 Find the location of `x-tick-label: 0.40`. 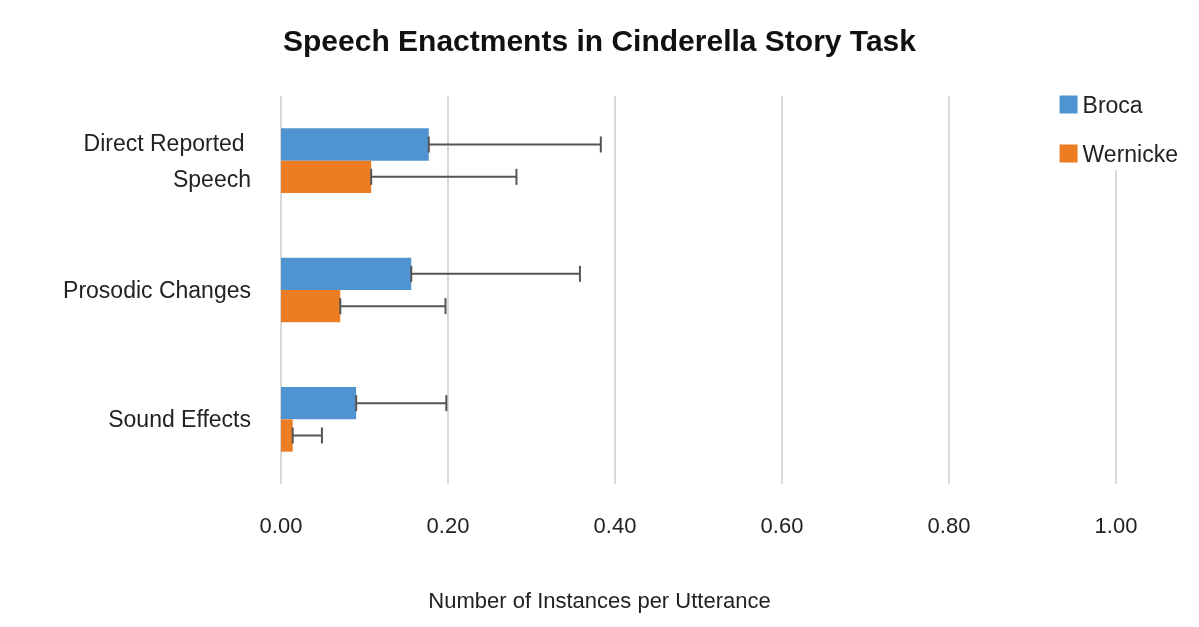

x-tick-label: 0.40 is located at coordinates (615, 525).